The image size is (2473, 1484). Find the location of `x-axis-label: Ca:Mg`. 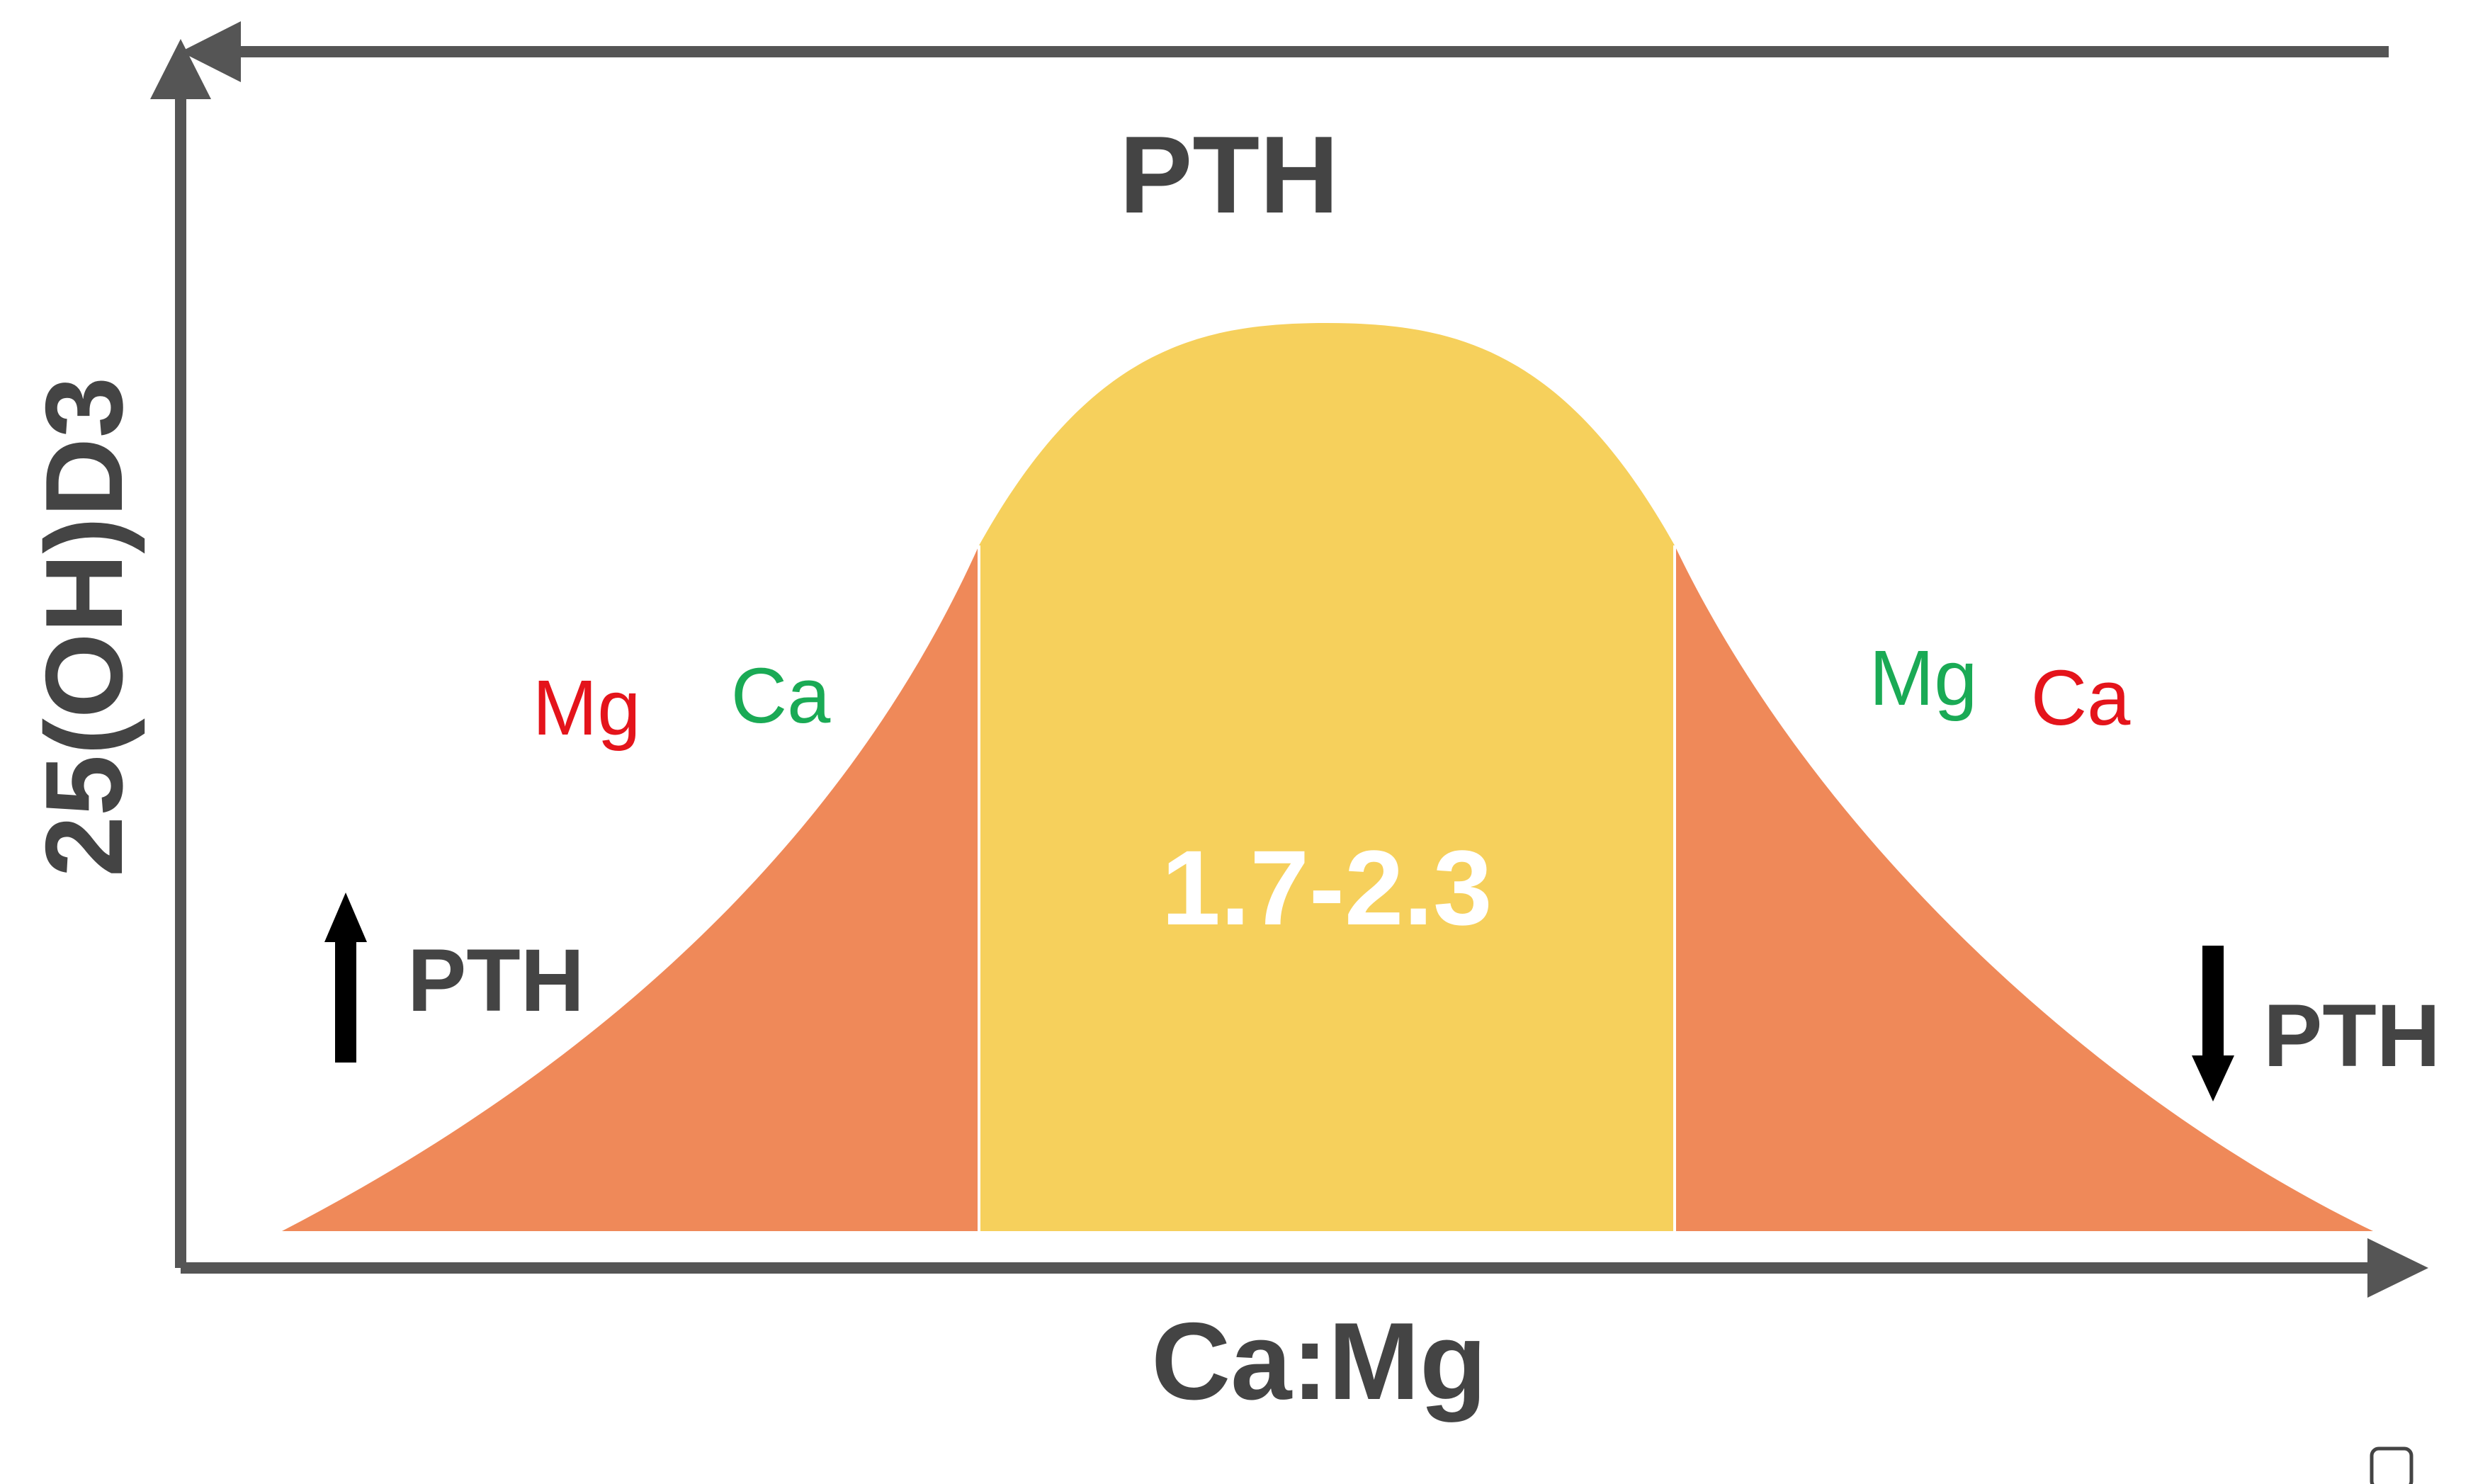

x-axis-label: Ca:Mg is located at coordinates (1319, 1361).